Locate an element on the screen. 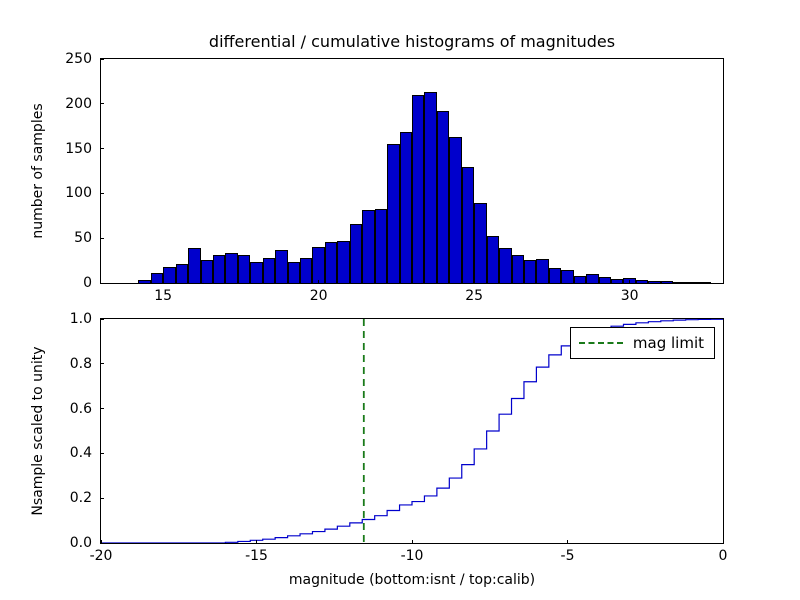 The height and width of the screenshot is (600, 800). y-tick-label: 0.2 is located at coordinates (80, 498).